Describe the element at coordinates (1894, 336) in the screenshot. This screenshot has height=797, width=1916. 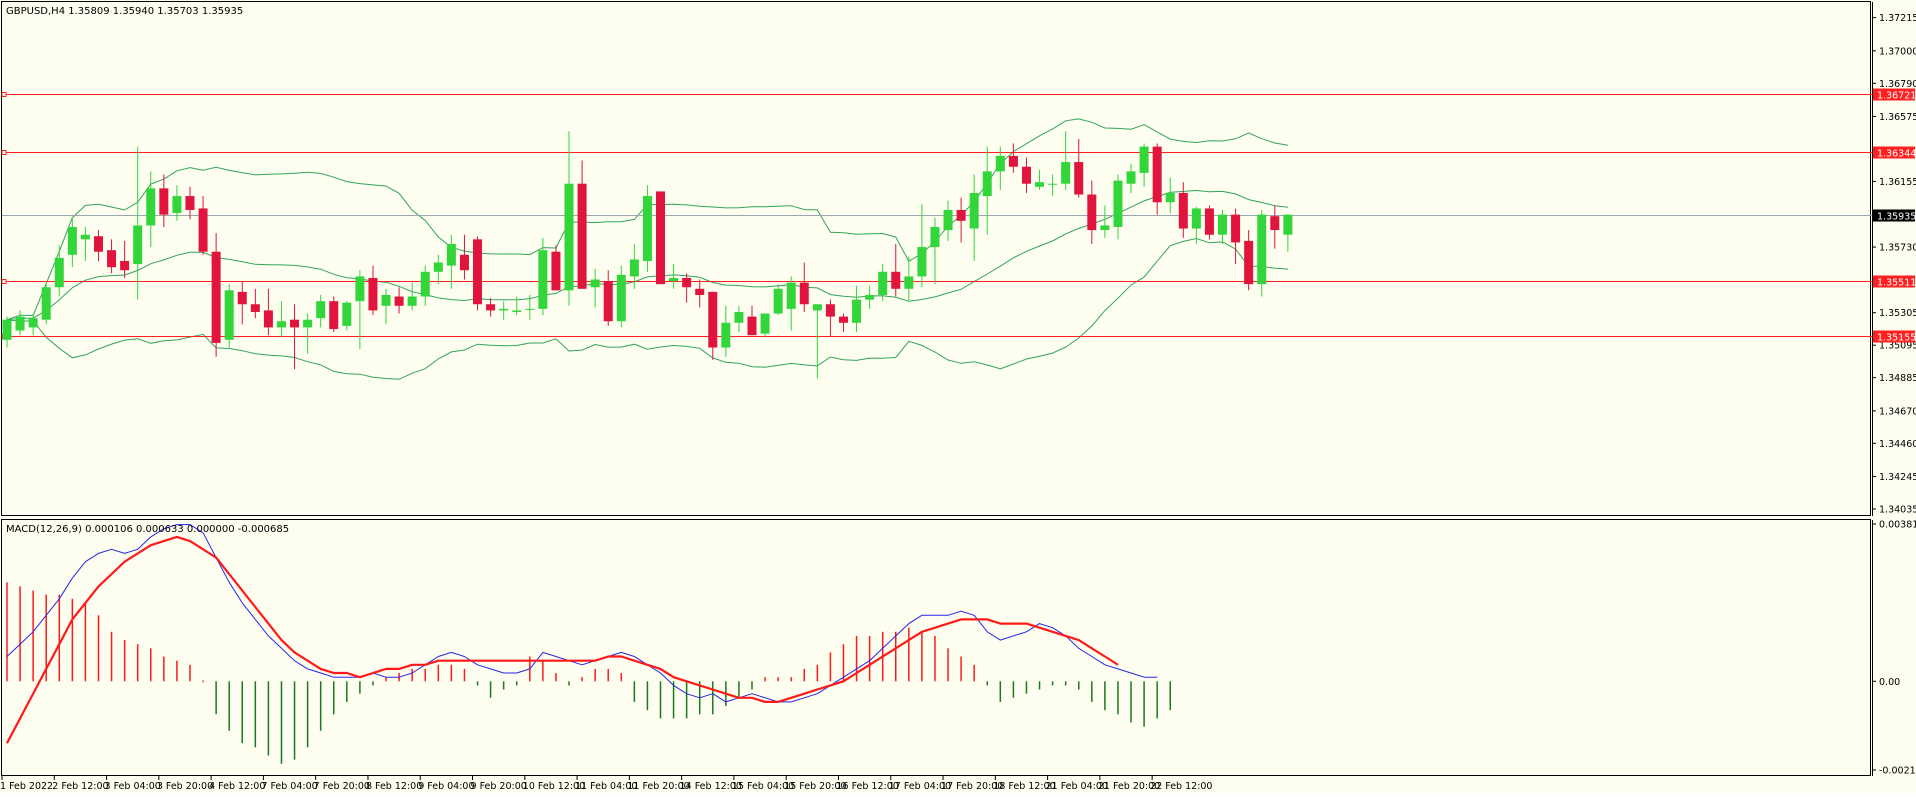
I see `level-label-box` at that location.